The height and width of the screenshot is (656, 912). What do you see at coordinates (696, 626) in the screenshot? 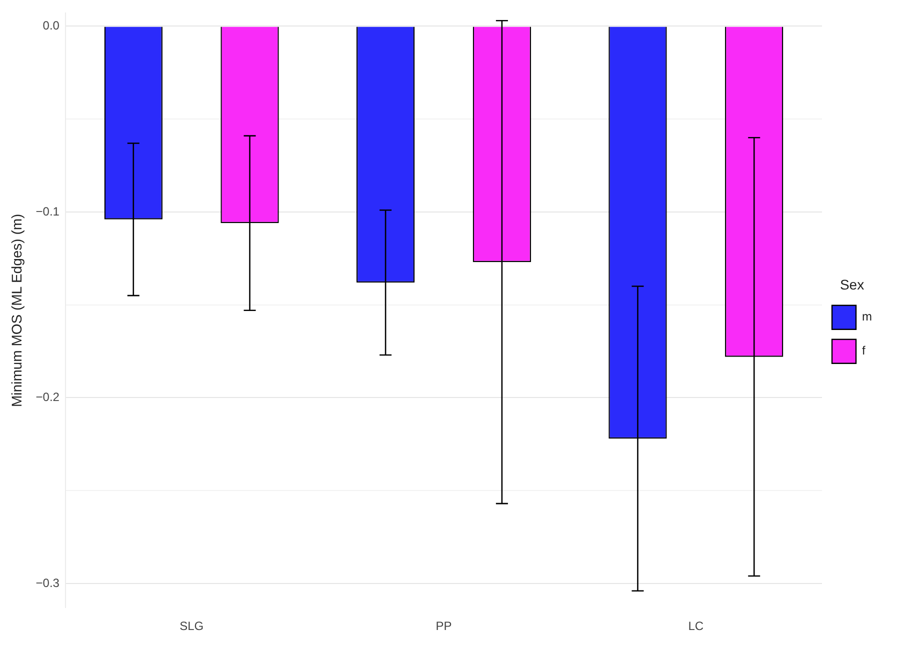
I see `x-tick-label: LC` at bounding box center [696, 626].